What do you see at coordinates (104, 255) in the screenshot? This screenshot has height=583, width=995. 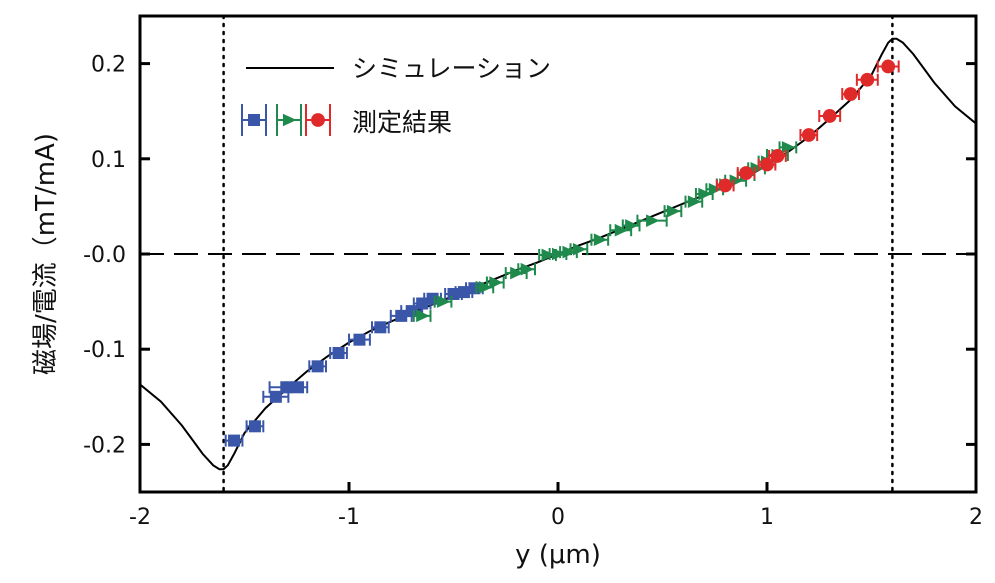 I see `y-tick-label: -0.0` at bounding box center [104, 255].